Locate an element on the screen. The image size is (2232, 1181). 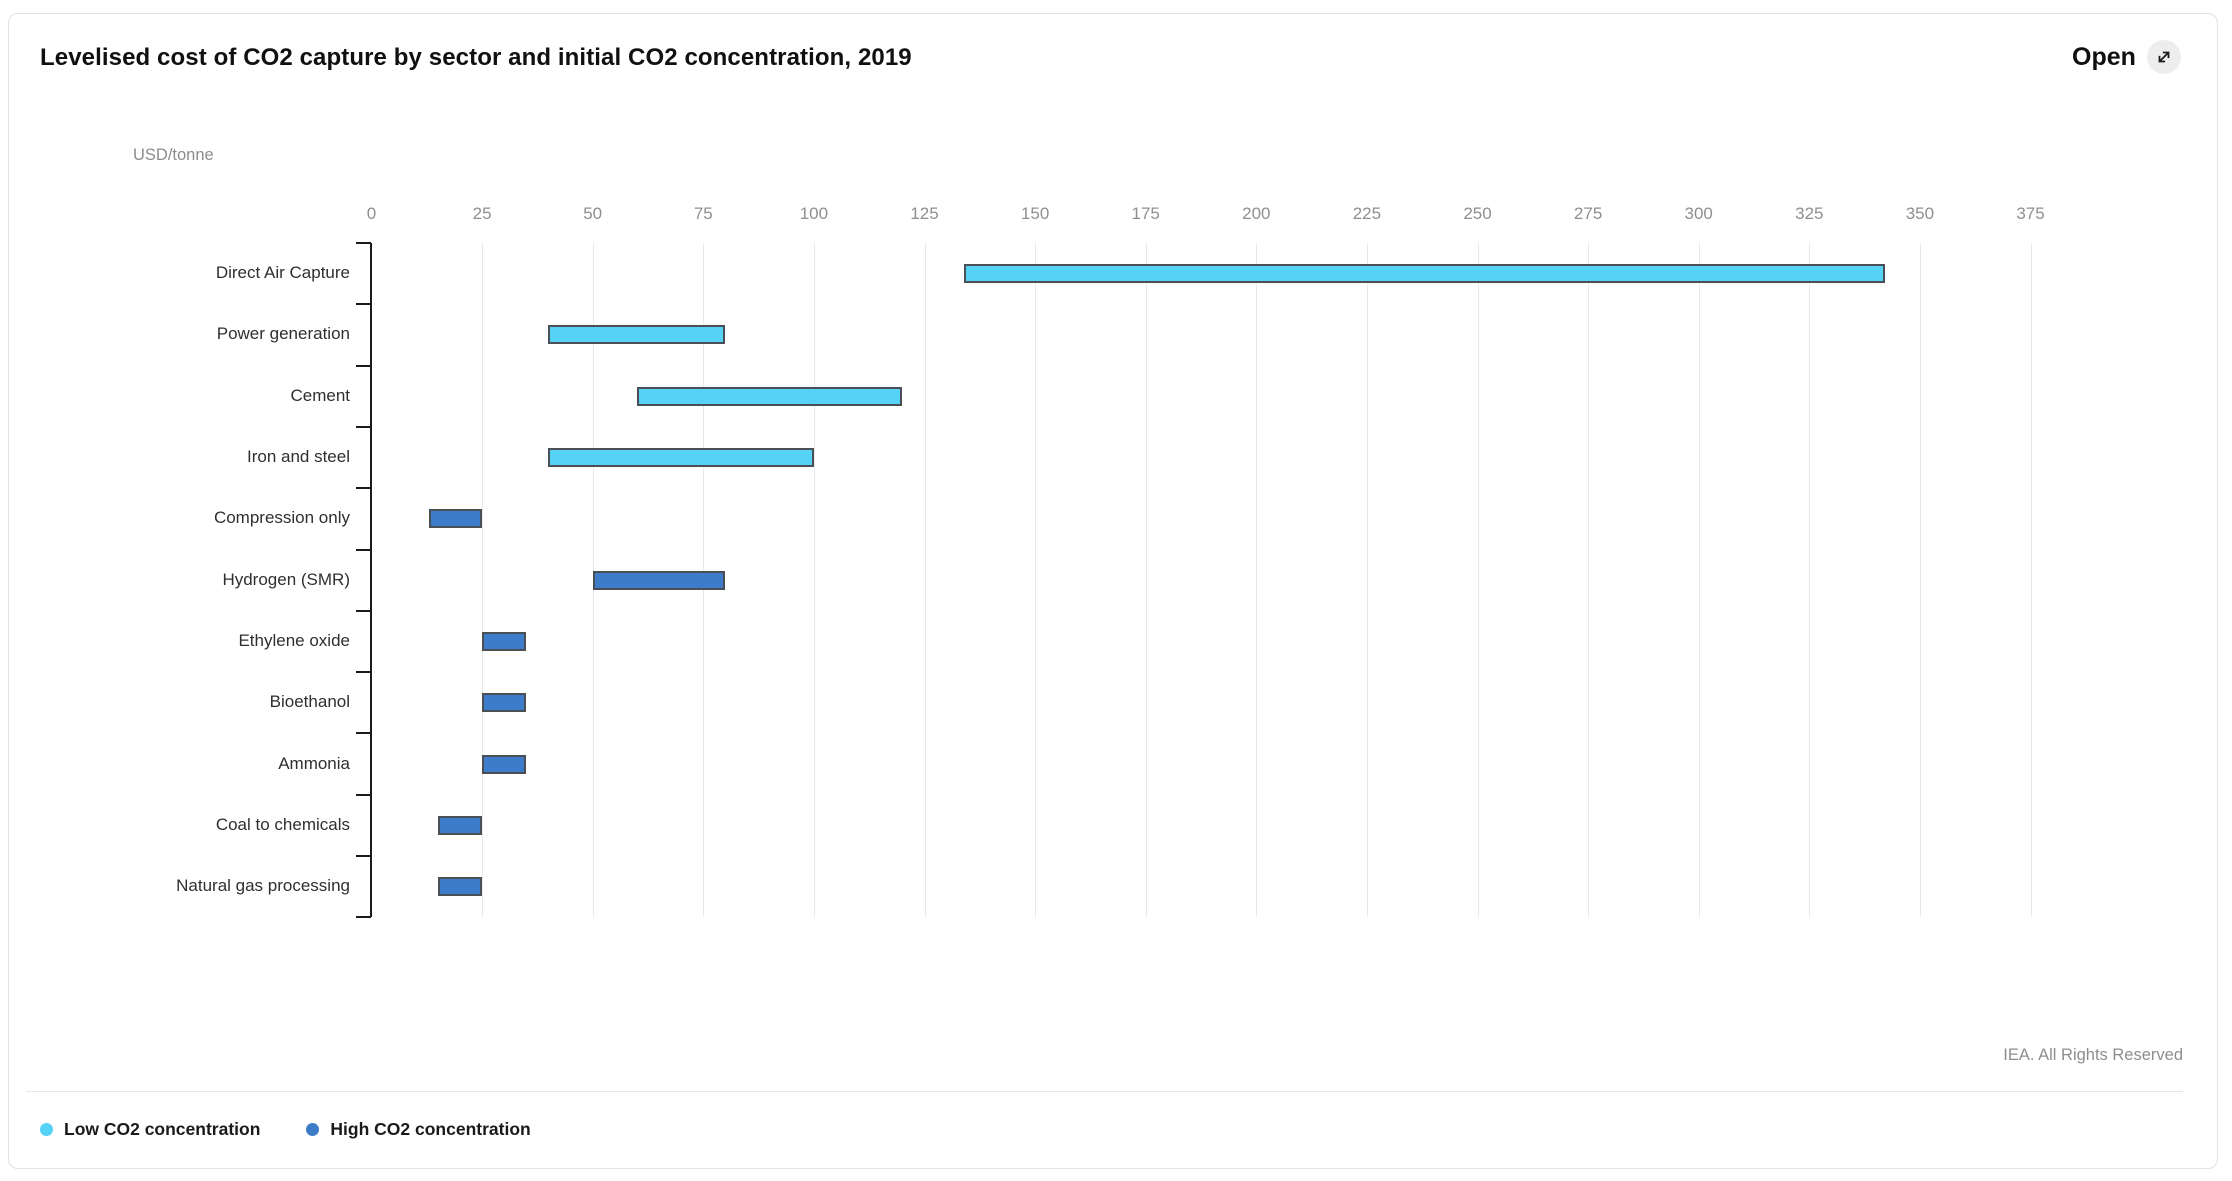
legend-dot-high-co2-concentration is located at coordinates (313, 1129).